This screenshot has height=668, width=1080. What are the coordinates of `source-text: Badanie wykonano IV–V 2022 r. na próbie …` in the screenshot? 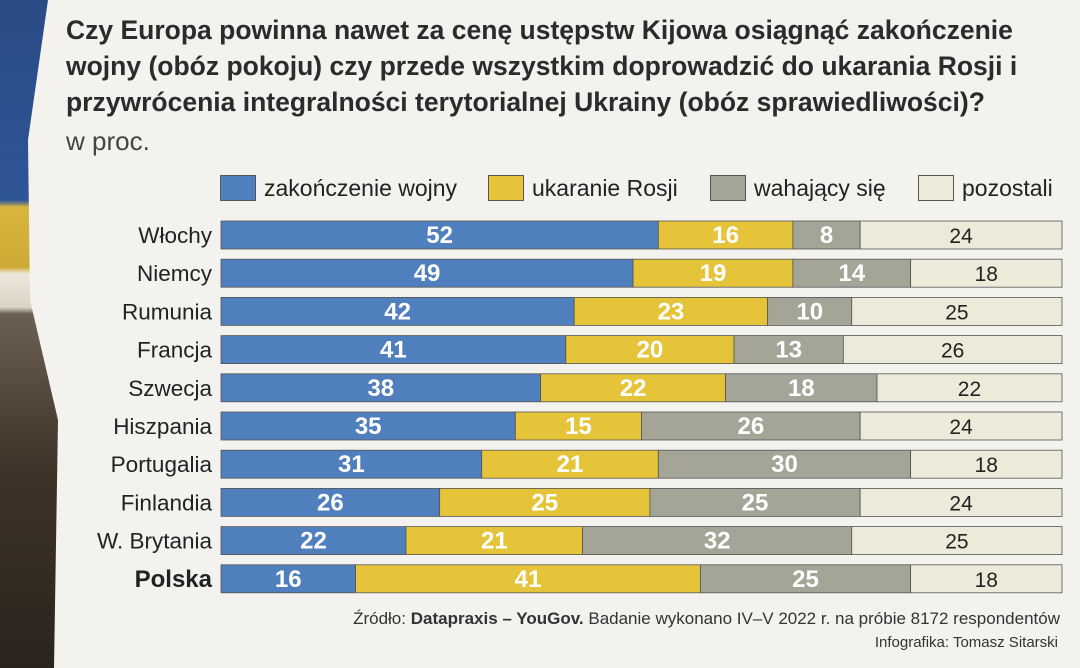 It's located at (824, 618).